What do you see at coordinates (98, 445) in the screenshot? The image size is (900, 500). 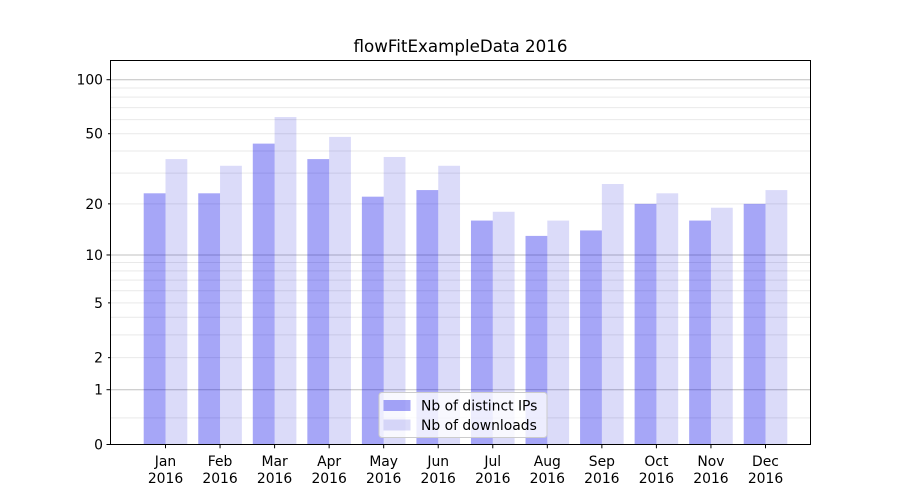 I see `y-tick-label: 0` at bounding box center [98, 445].